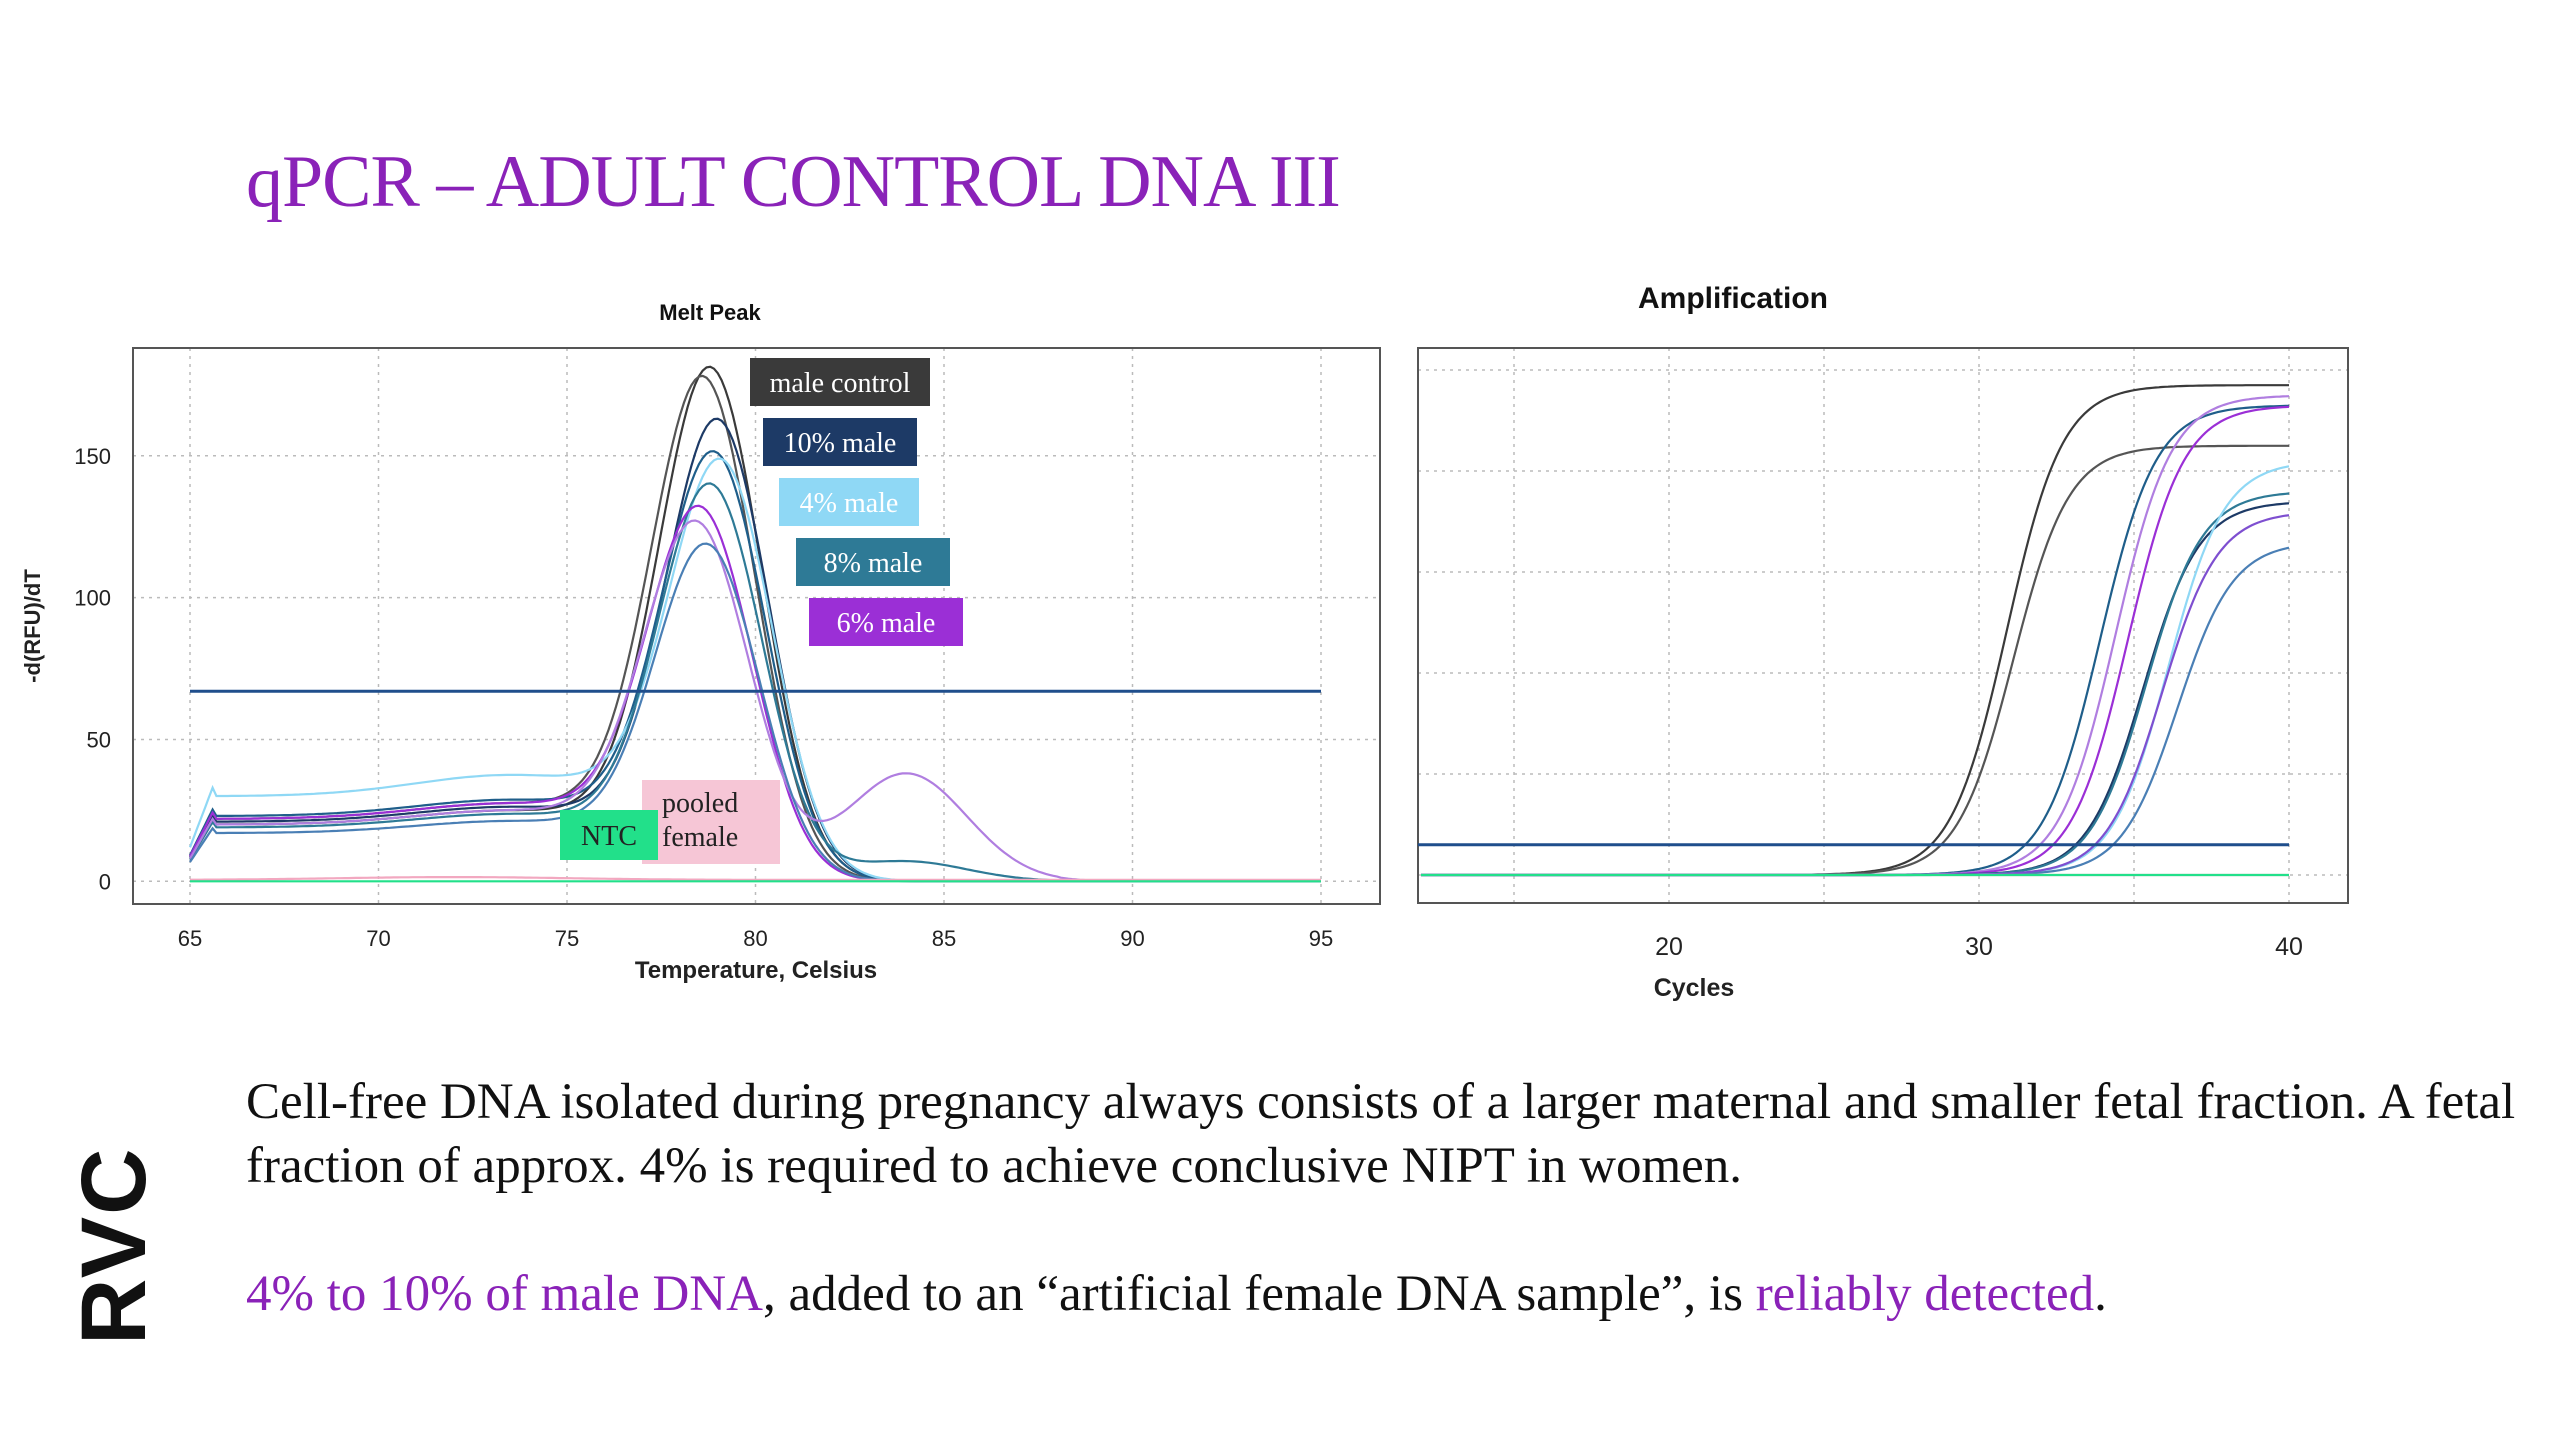 The image size is (2560, 1440). Describe the element at coordinates (710, 312) in the screenshot. I see `melt-chart-title: Melt Peak` at that location.